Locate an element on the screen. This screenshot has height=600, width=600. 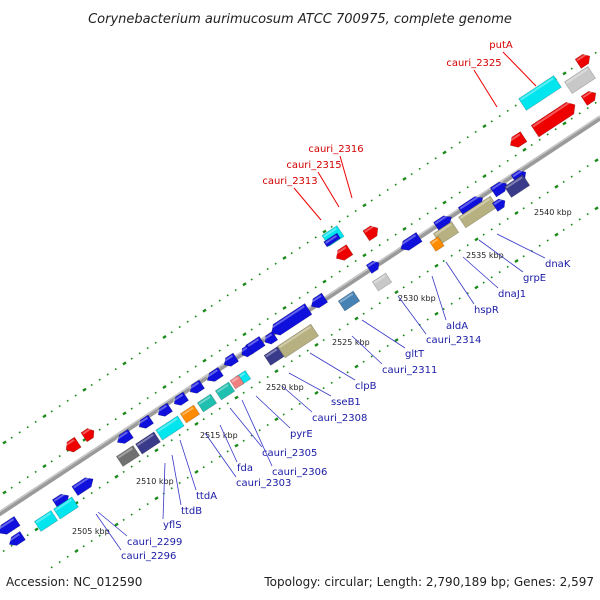
gene-cauri_2313a-highlight is located at coordinates (369, 229).